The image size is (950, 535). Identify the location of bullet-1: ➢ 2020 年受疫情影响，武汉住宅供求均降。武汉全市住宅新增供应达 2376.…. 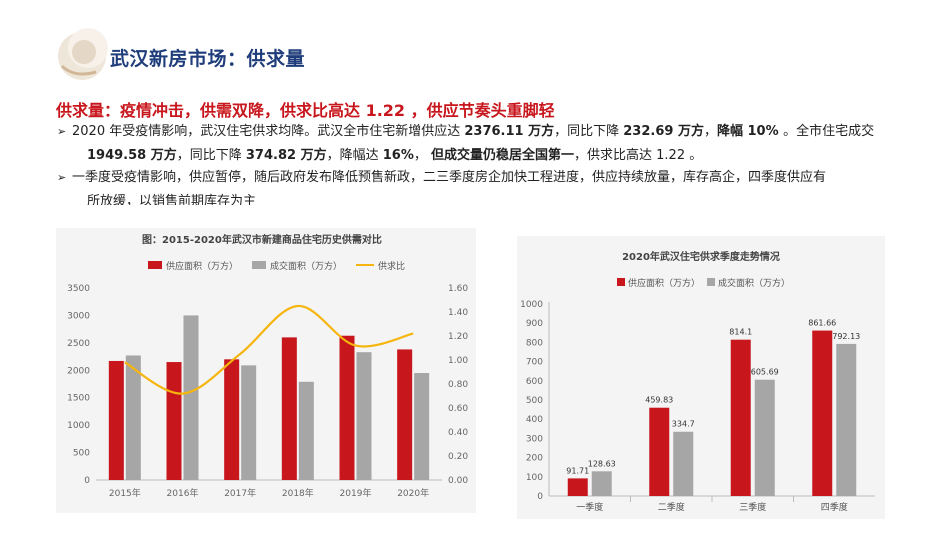
(482, 144).